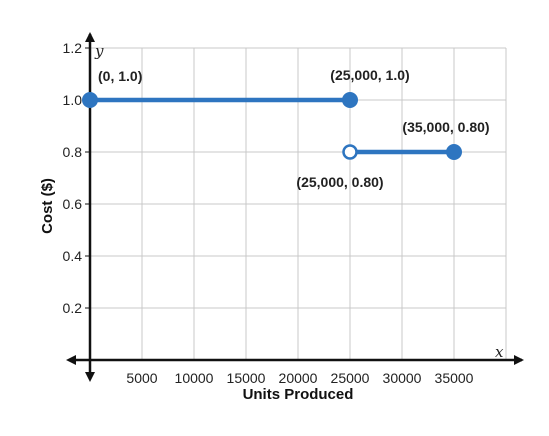  I want to click on y-variable-label: y, so click(99, 51).